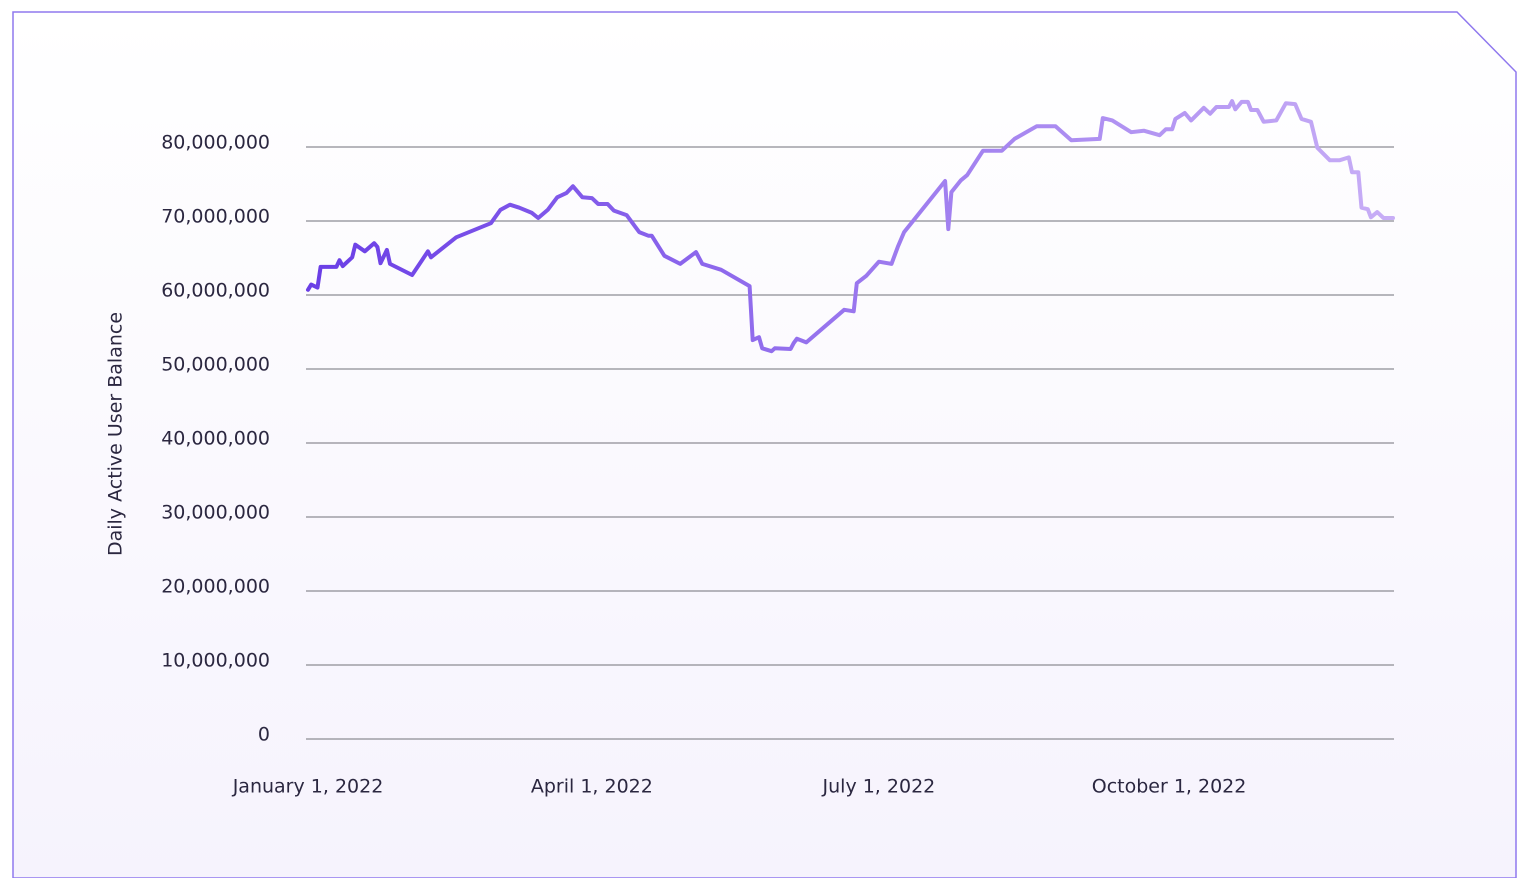 Image resolution: width=1526 pixels, height=878 pixels. What do you see at coordinates (264, 735) in the screenshot?
I see `y-tick-label: 0` at bounding box center [264, 735].